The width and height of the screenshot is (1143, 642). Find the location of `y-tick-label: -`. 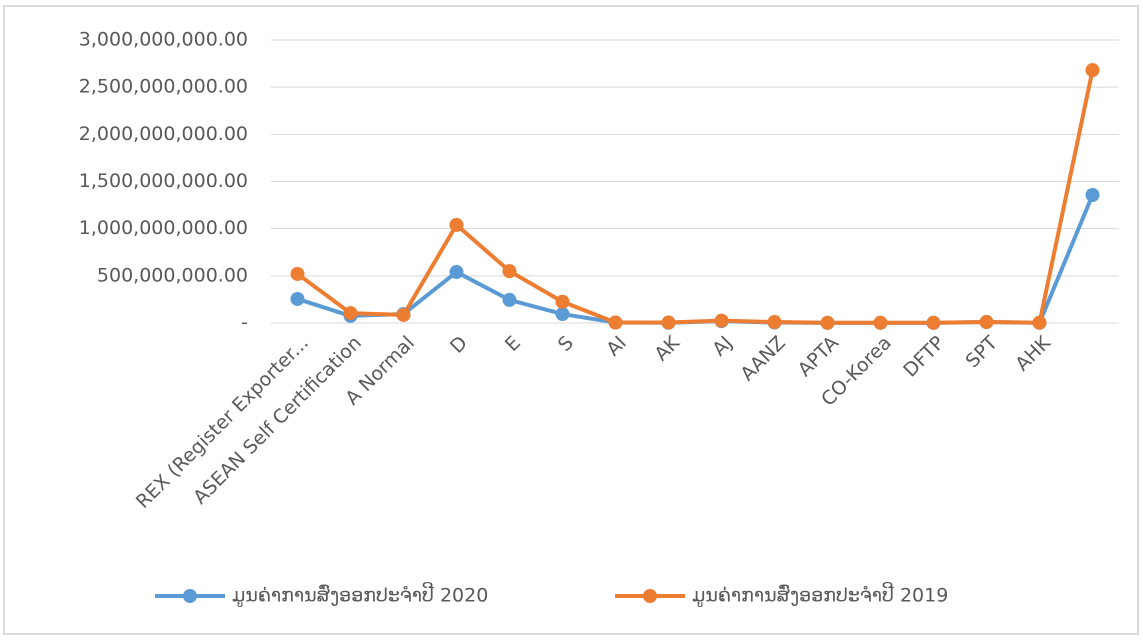

y-tick-label: - is located at coordinates (244, 323).